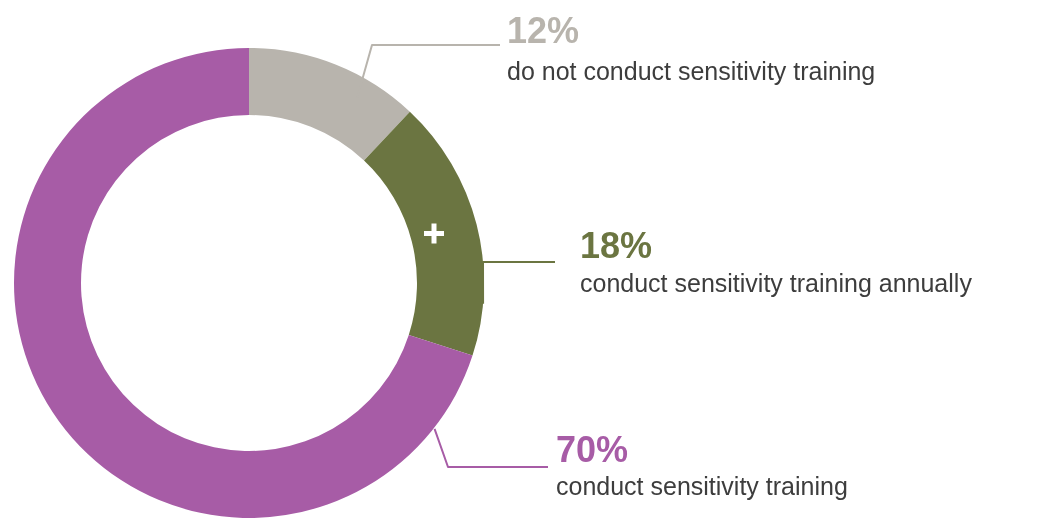 The height and width of the screenshot is (519, 1049). I want to click on slice-label: conduct sensitivity training annually, so click(776, 283).